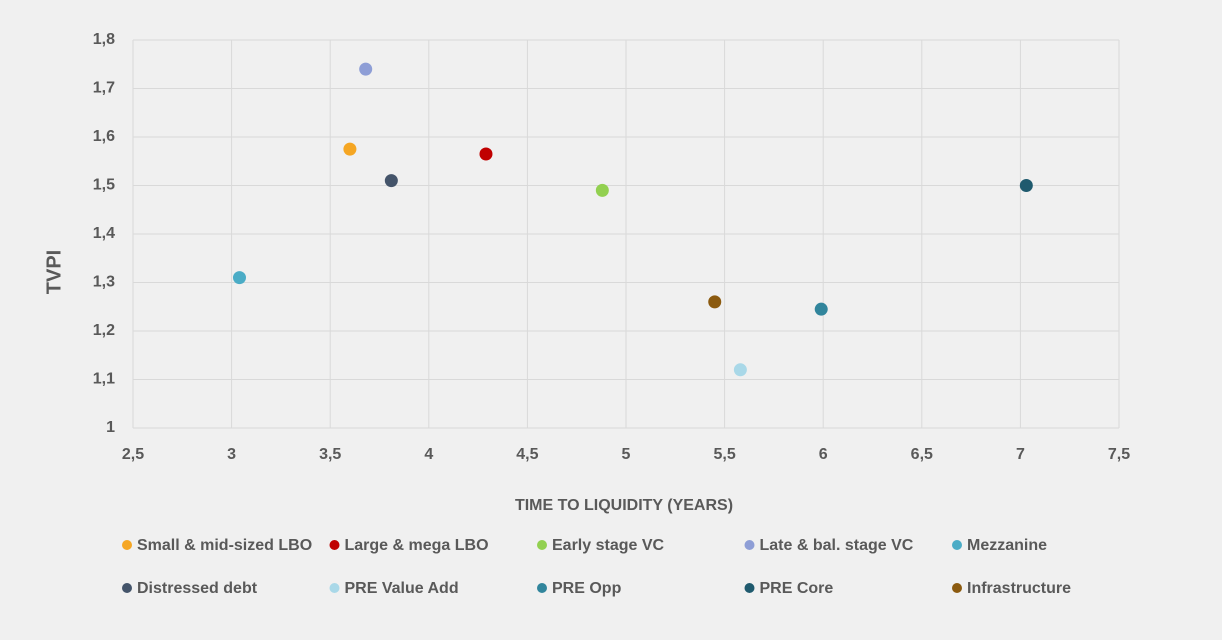  Describe the element at coordinates (1119, 454) in the screenshot. I see `x-tick-label: 7,5` at that location.